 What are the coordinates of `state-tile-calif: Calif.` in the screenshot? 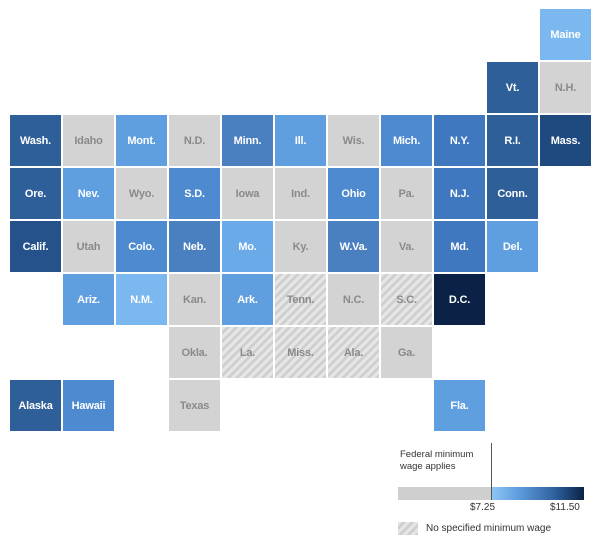 It's located at (35, 246).